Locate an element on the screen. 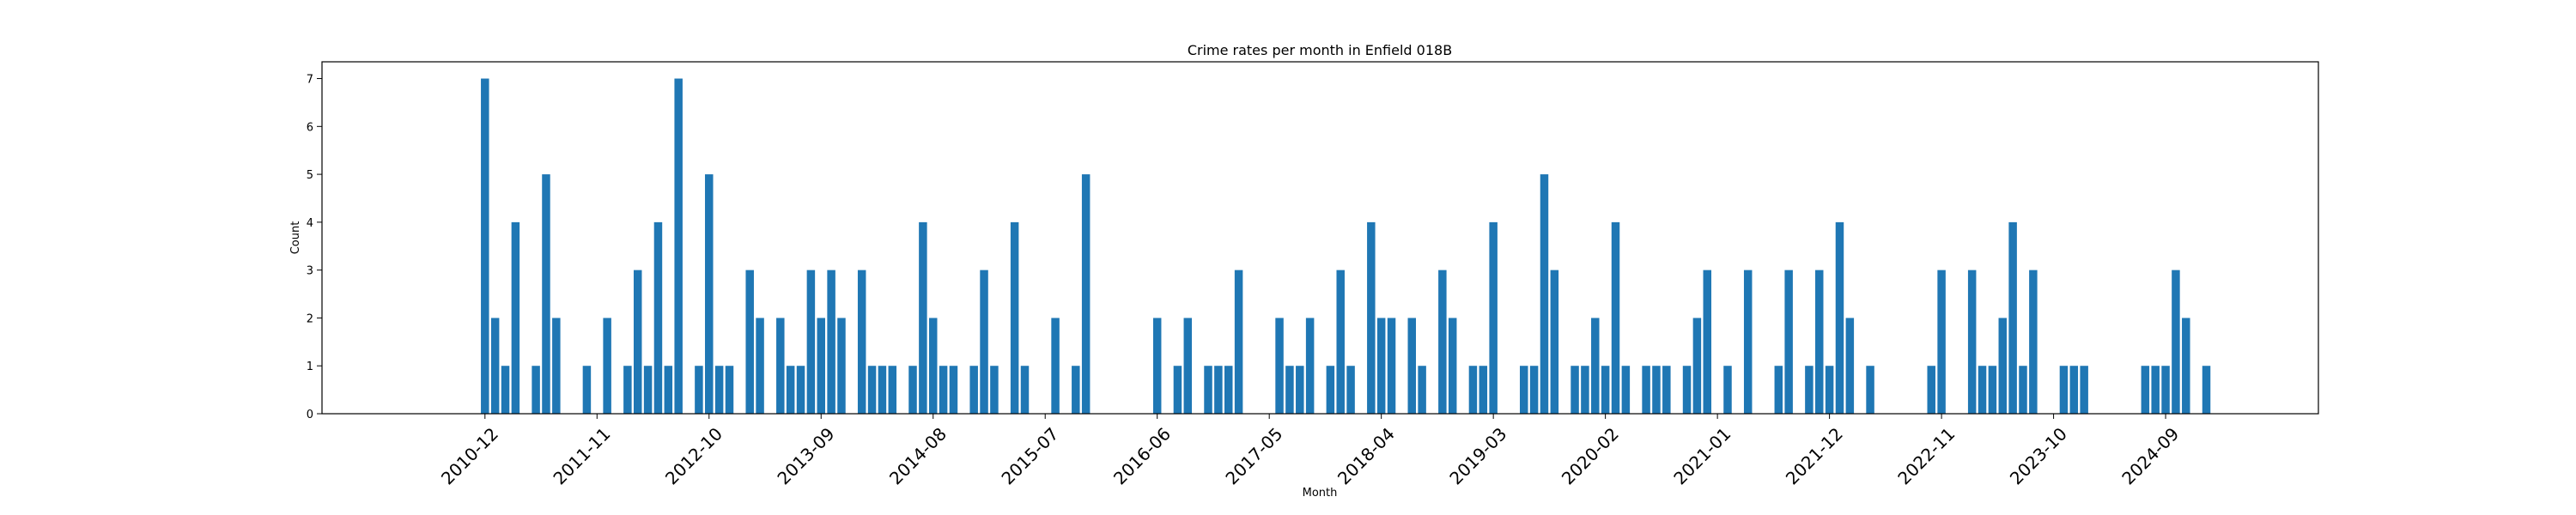 This screenshot has height=515, width=2576. y-tick-label: 4 is located at coordinates (310, 223).